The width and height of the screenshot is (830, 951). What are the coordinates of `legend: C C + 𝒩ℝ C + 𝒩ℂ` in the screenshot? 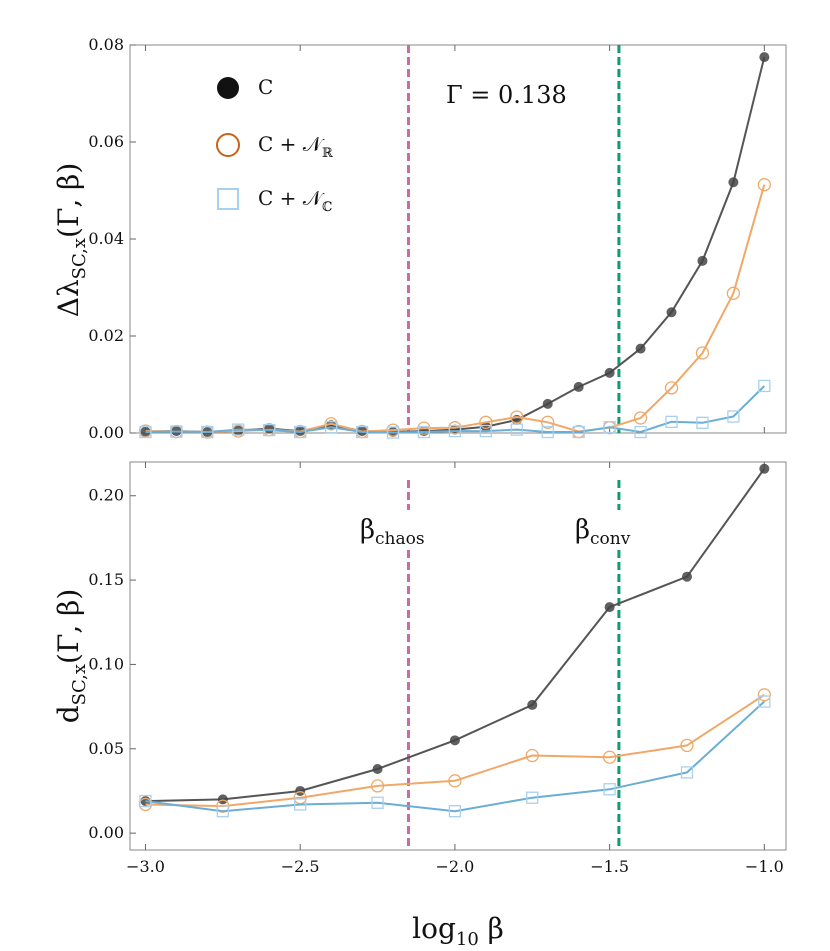 It's located at (275, 145).